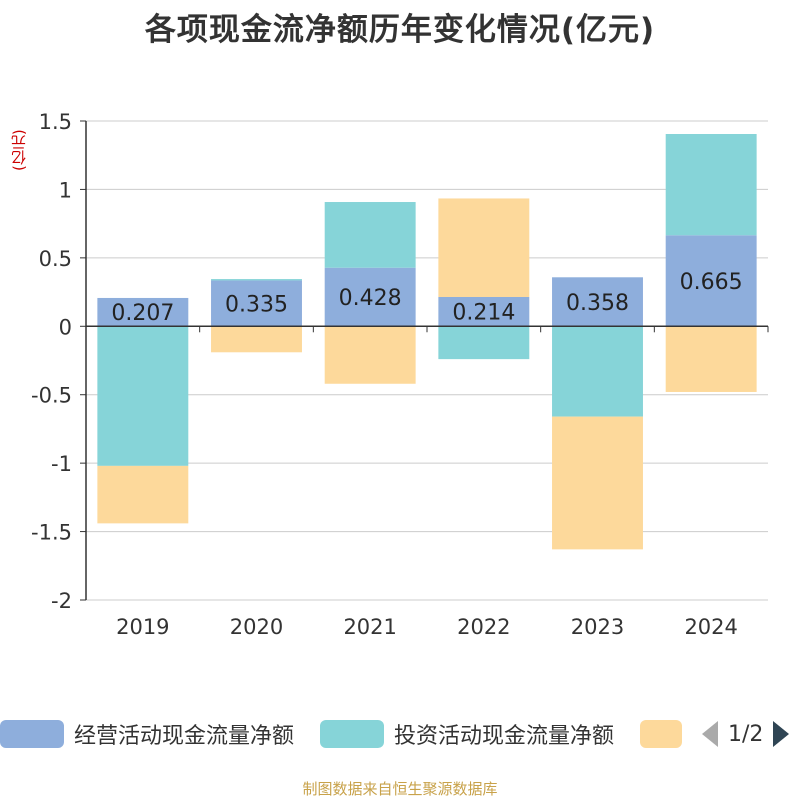 This screenshot has width=800, height=800. What do you see at coordinates (426, 298) in the screenshot?
I see `data-labels: 0.207 0.335 0.428 0.214 0.358 0.665` at bounding box center [426, 298].